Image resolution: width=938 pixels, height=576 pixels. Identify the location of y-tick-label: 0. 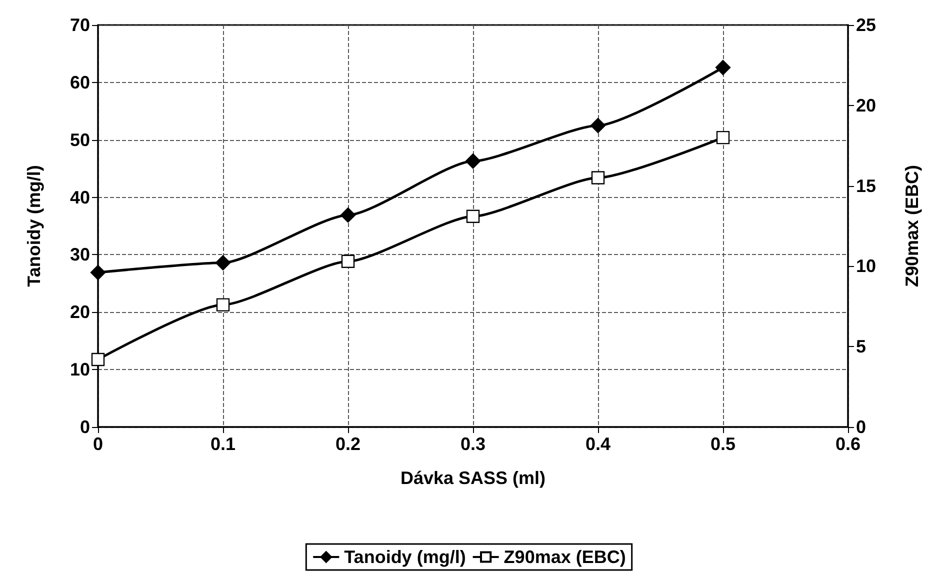
(85, 427).